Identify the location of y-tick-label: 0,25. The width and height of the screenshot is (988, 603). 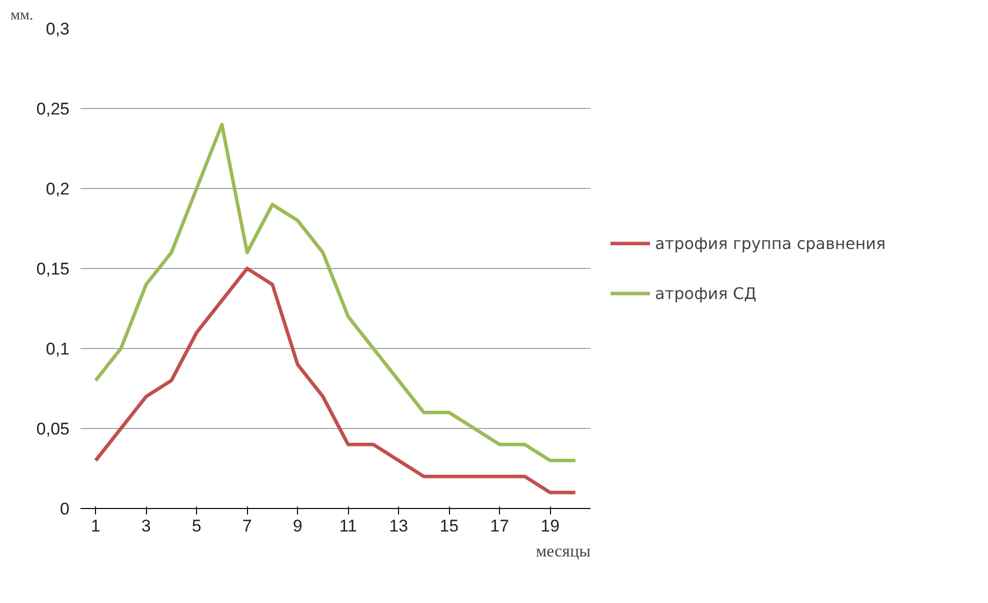
(53, 109).